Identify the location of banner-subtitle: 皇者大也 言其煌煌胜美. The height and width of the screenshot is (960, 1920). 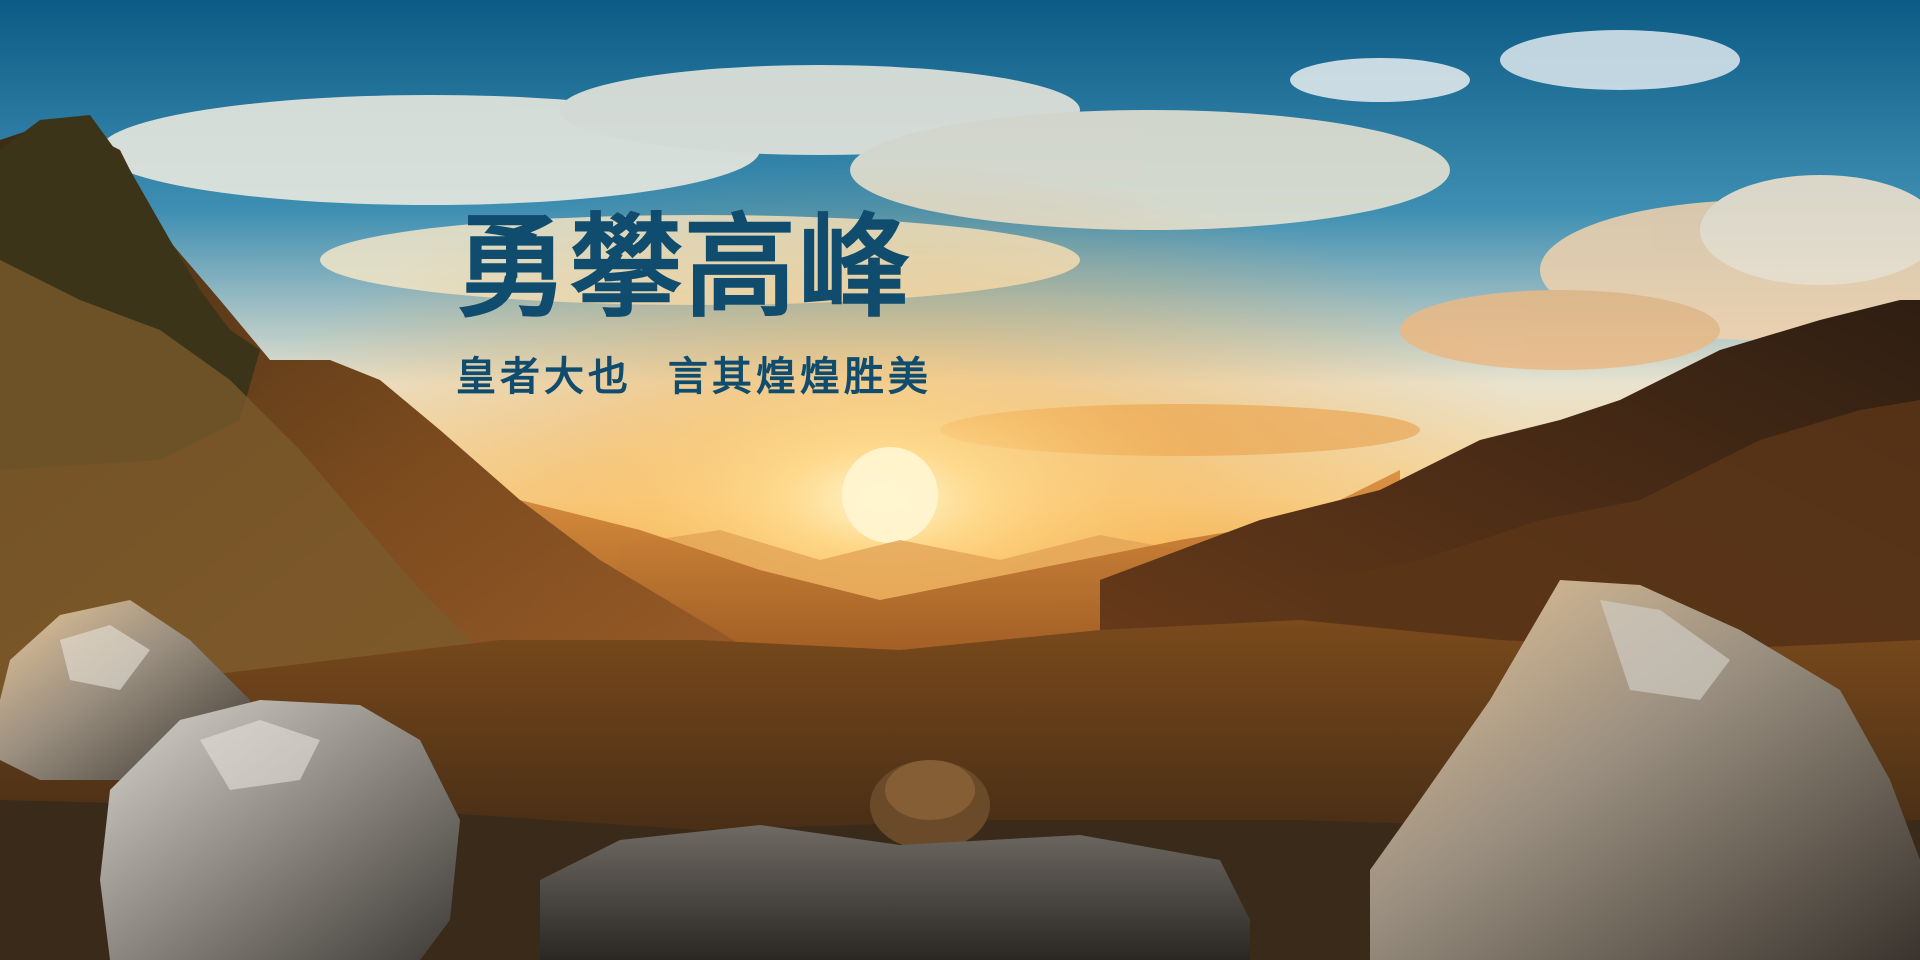
(694, 373).